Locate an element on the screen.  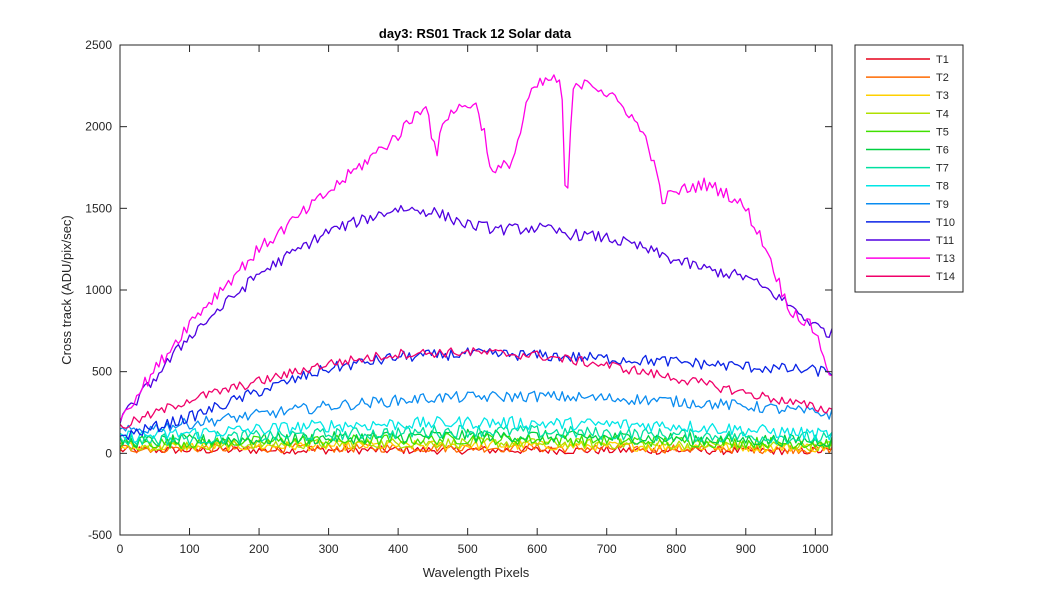
legend-label: T6 is located at coordinates (942, 151).